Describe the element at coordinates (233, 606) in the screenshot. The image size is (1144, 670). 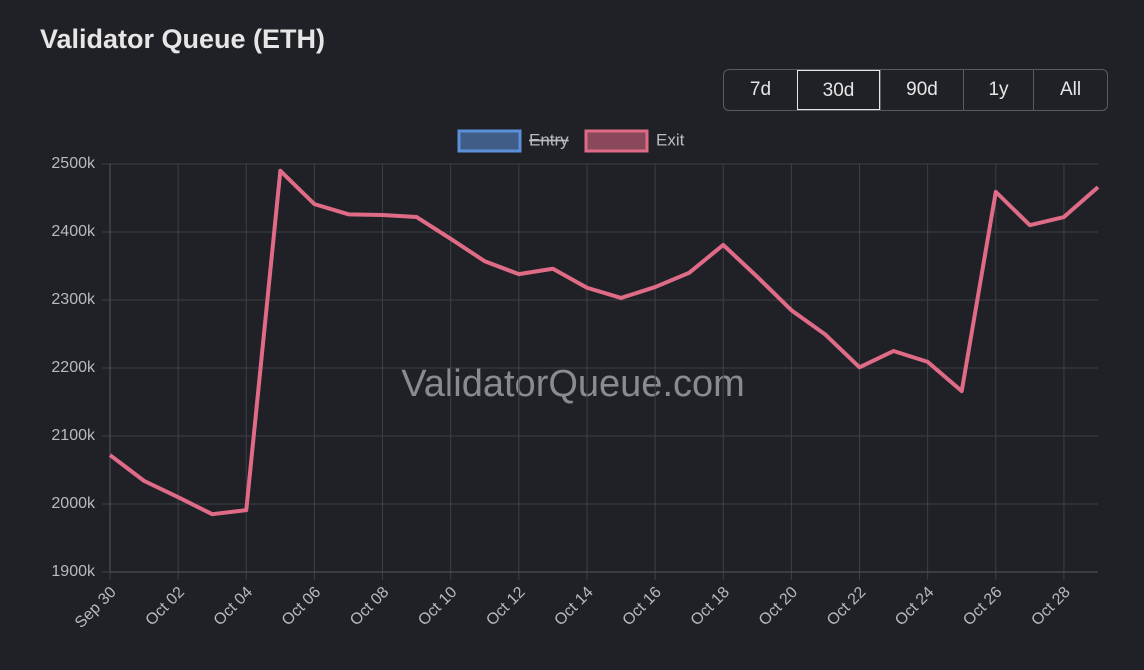
I see `x-tick-label: Oct 04` at that location.